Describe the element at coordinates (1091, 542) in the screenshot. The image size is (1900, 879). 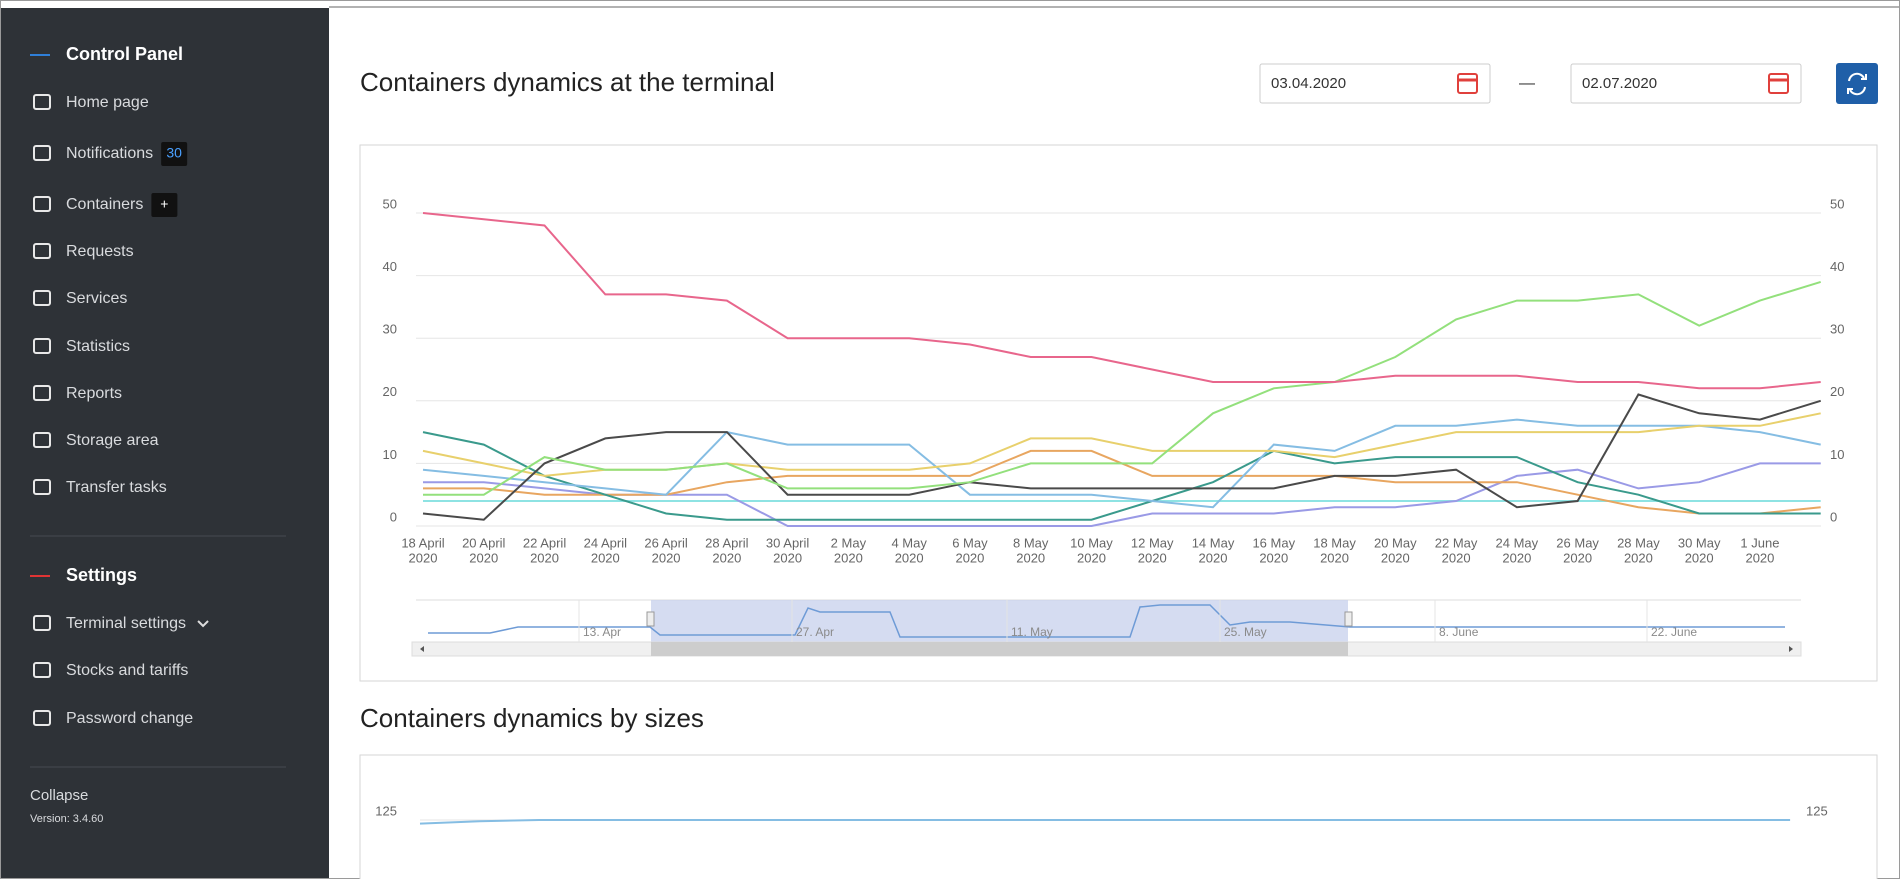
I see `x-tick-label: 10 May` at that location.